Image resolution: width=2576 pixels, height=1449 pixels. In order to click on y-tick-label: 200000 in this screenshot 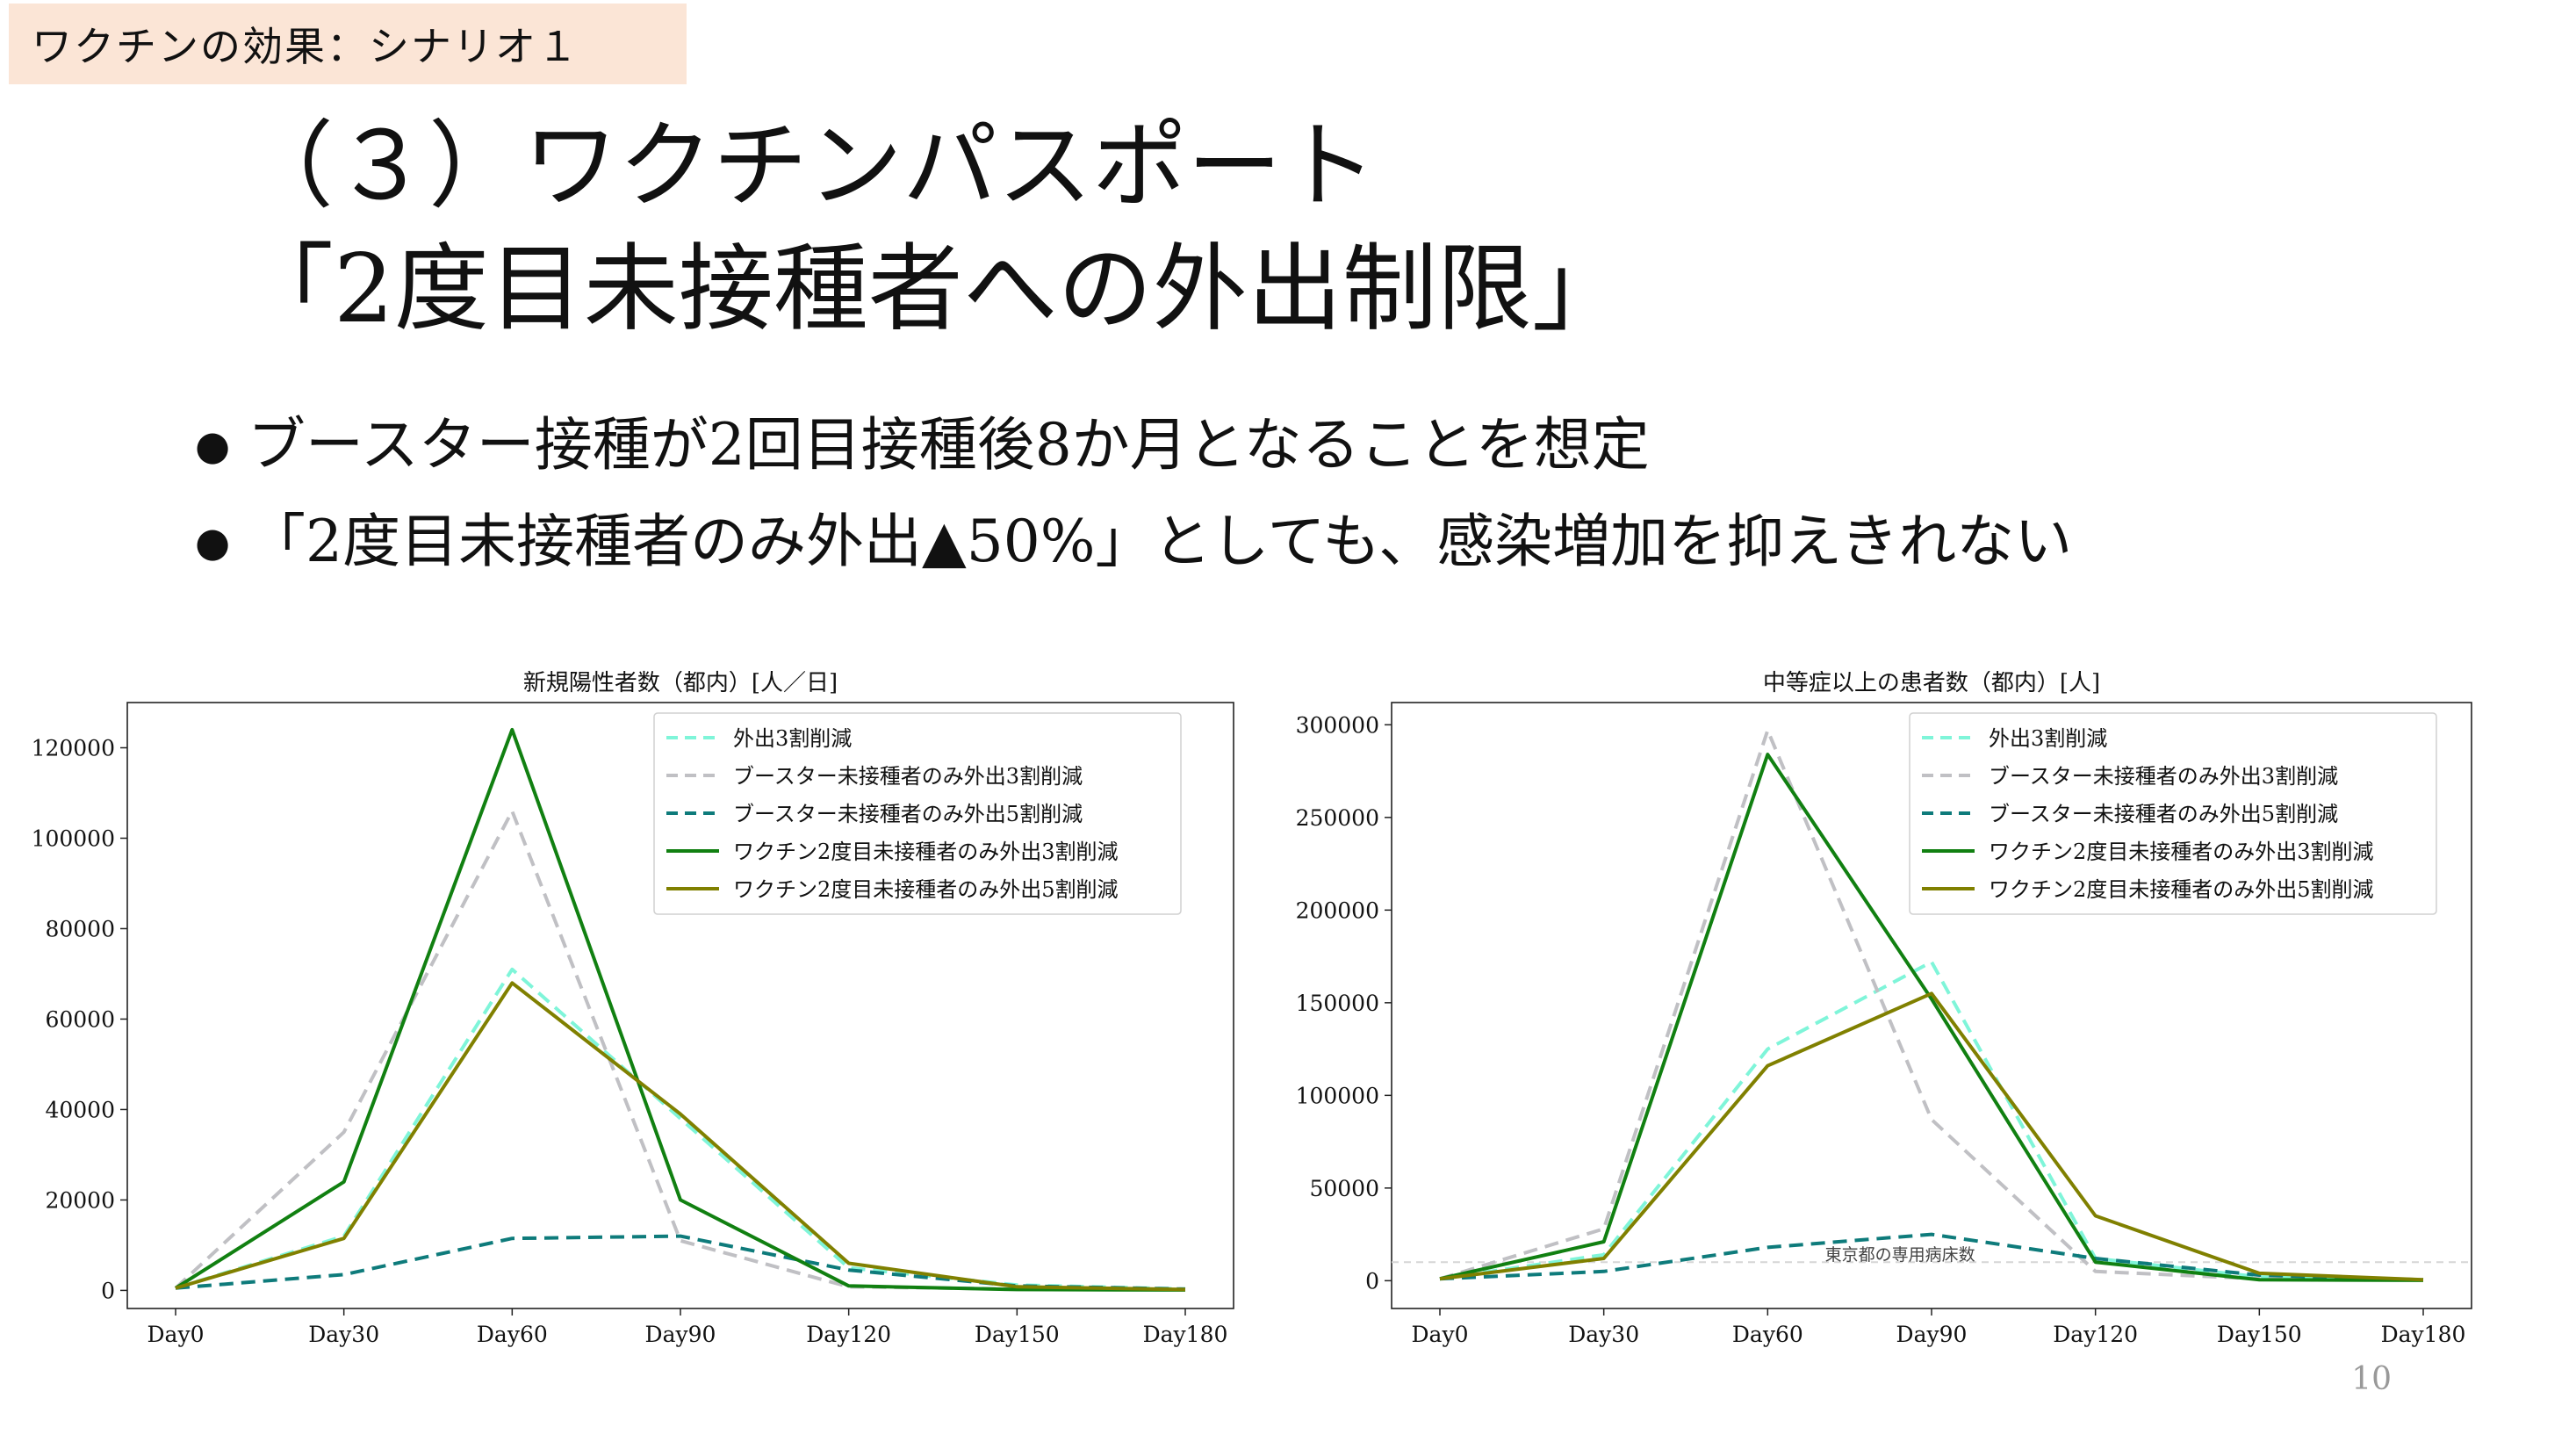, I will do `click(1337, 911)`.